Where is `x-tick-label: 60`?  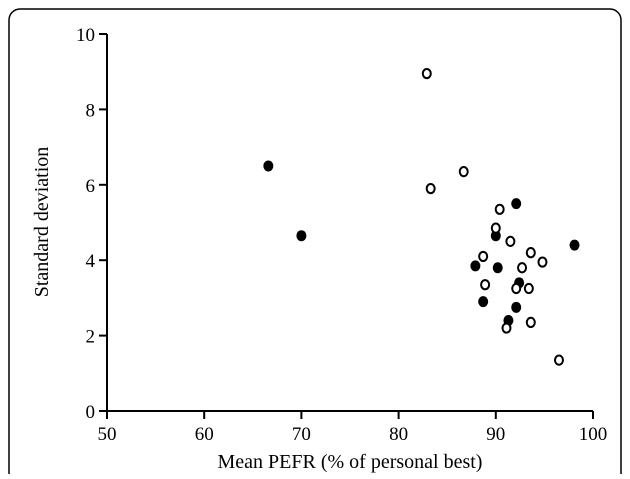
x-tick-label: 60 is located at coordinates (204, 434).